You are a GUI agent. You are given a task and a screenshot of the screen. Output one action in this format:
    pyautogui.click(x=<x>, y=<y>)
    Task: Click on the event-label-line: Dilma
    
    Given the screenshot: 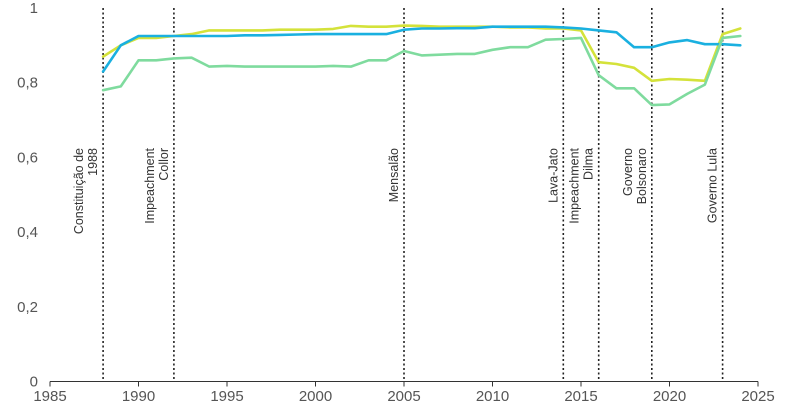 What is the action you would take?
    pyautogui.click(x=589, y=164)
    